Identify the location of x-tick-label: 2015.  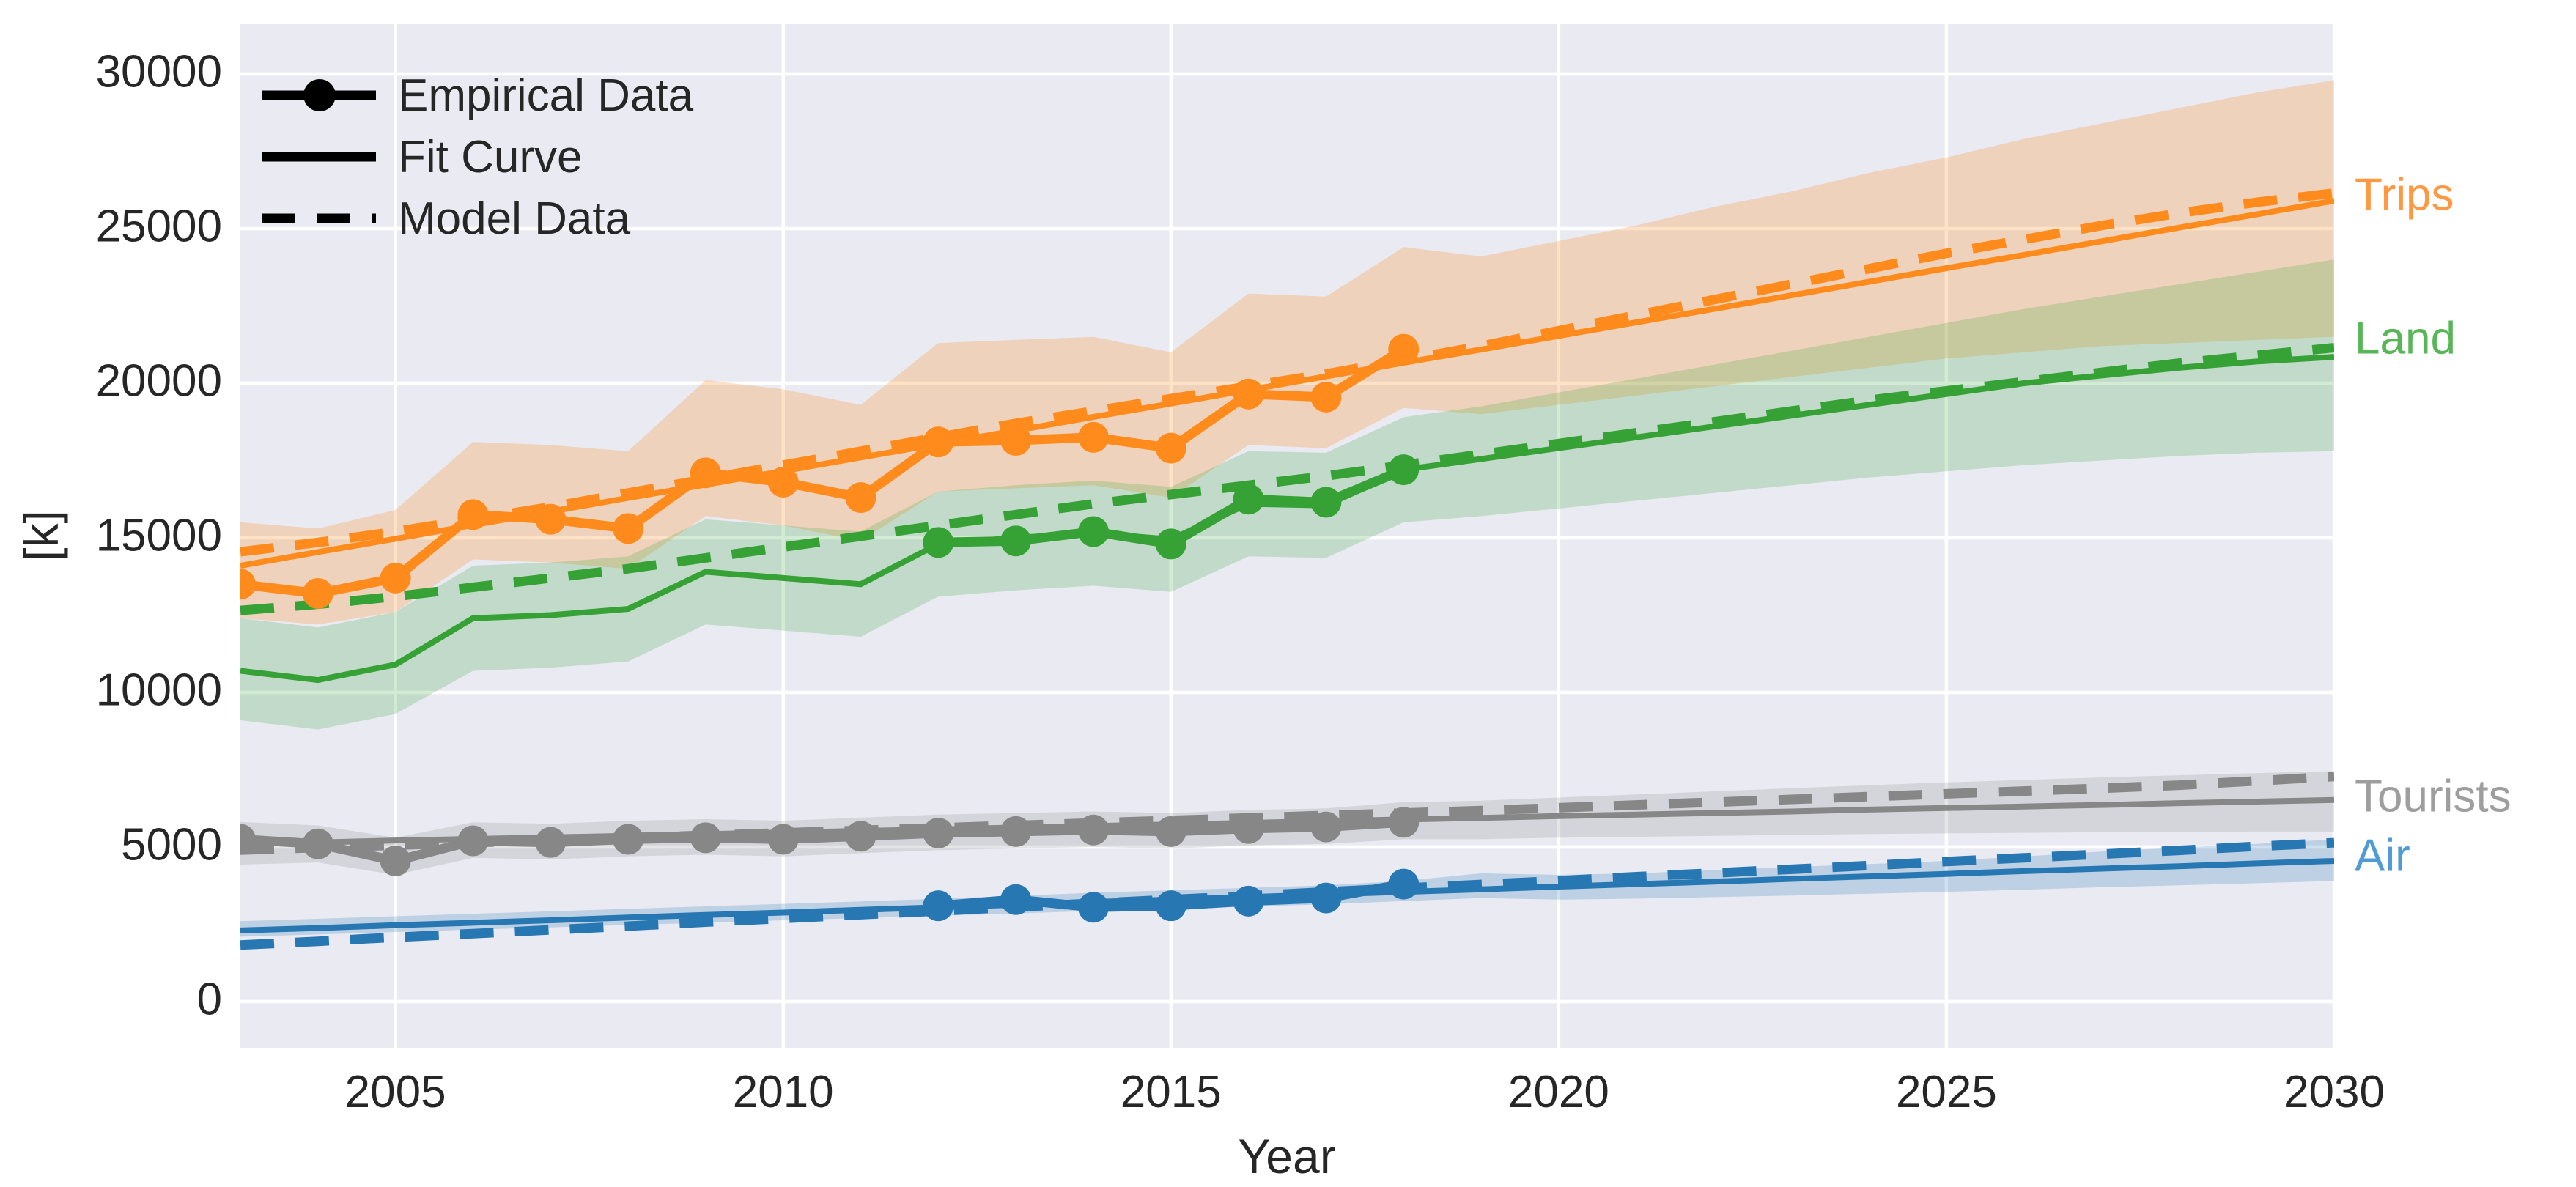
(1171, 1092).